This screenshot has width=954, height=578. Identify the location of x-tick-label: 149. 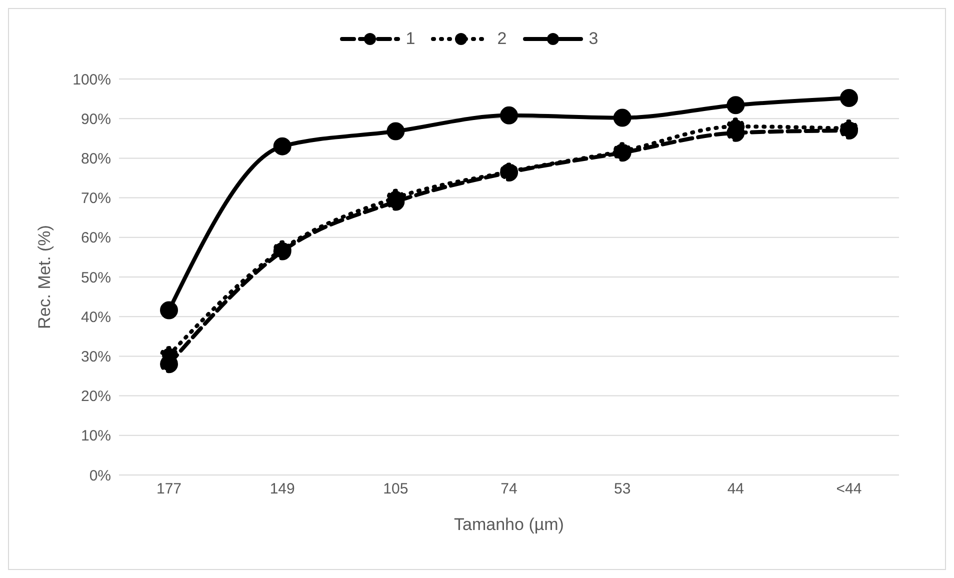
(282, 489).